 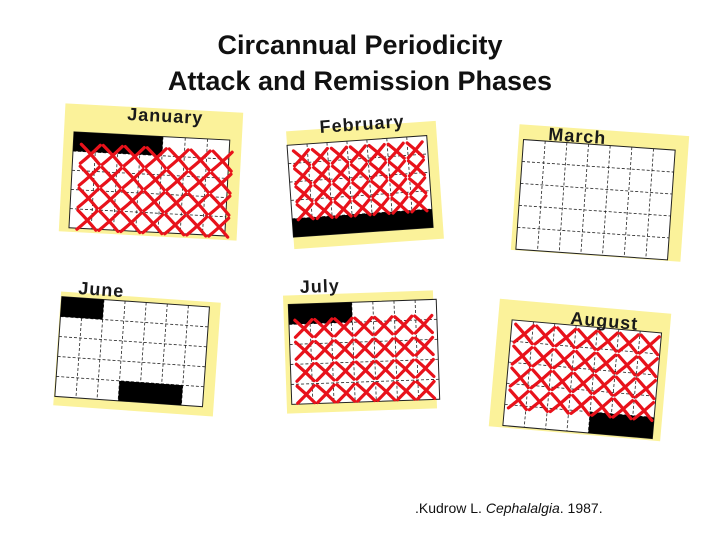 I want to click on citation-prefix: .Kudrow L., so click(x=450, y=508).